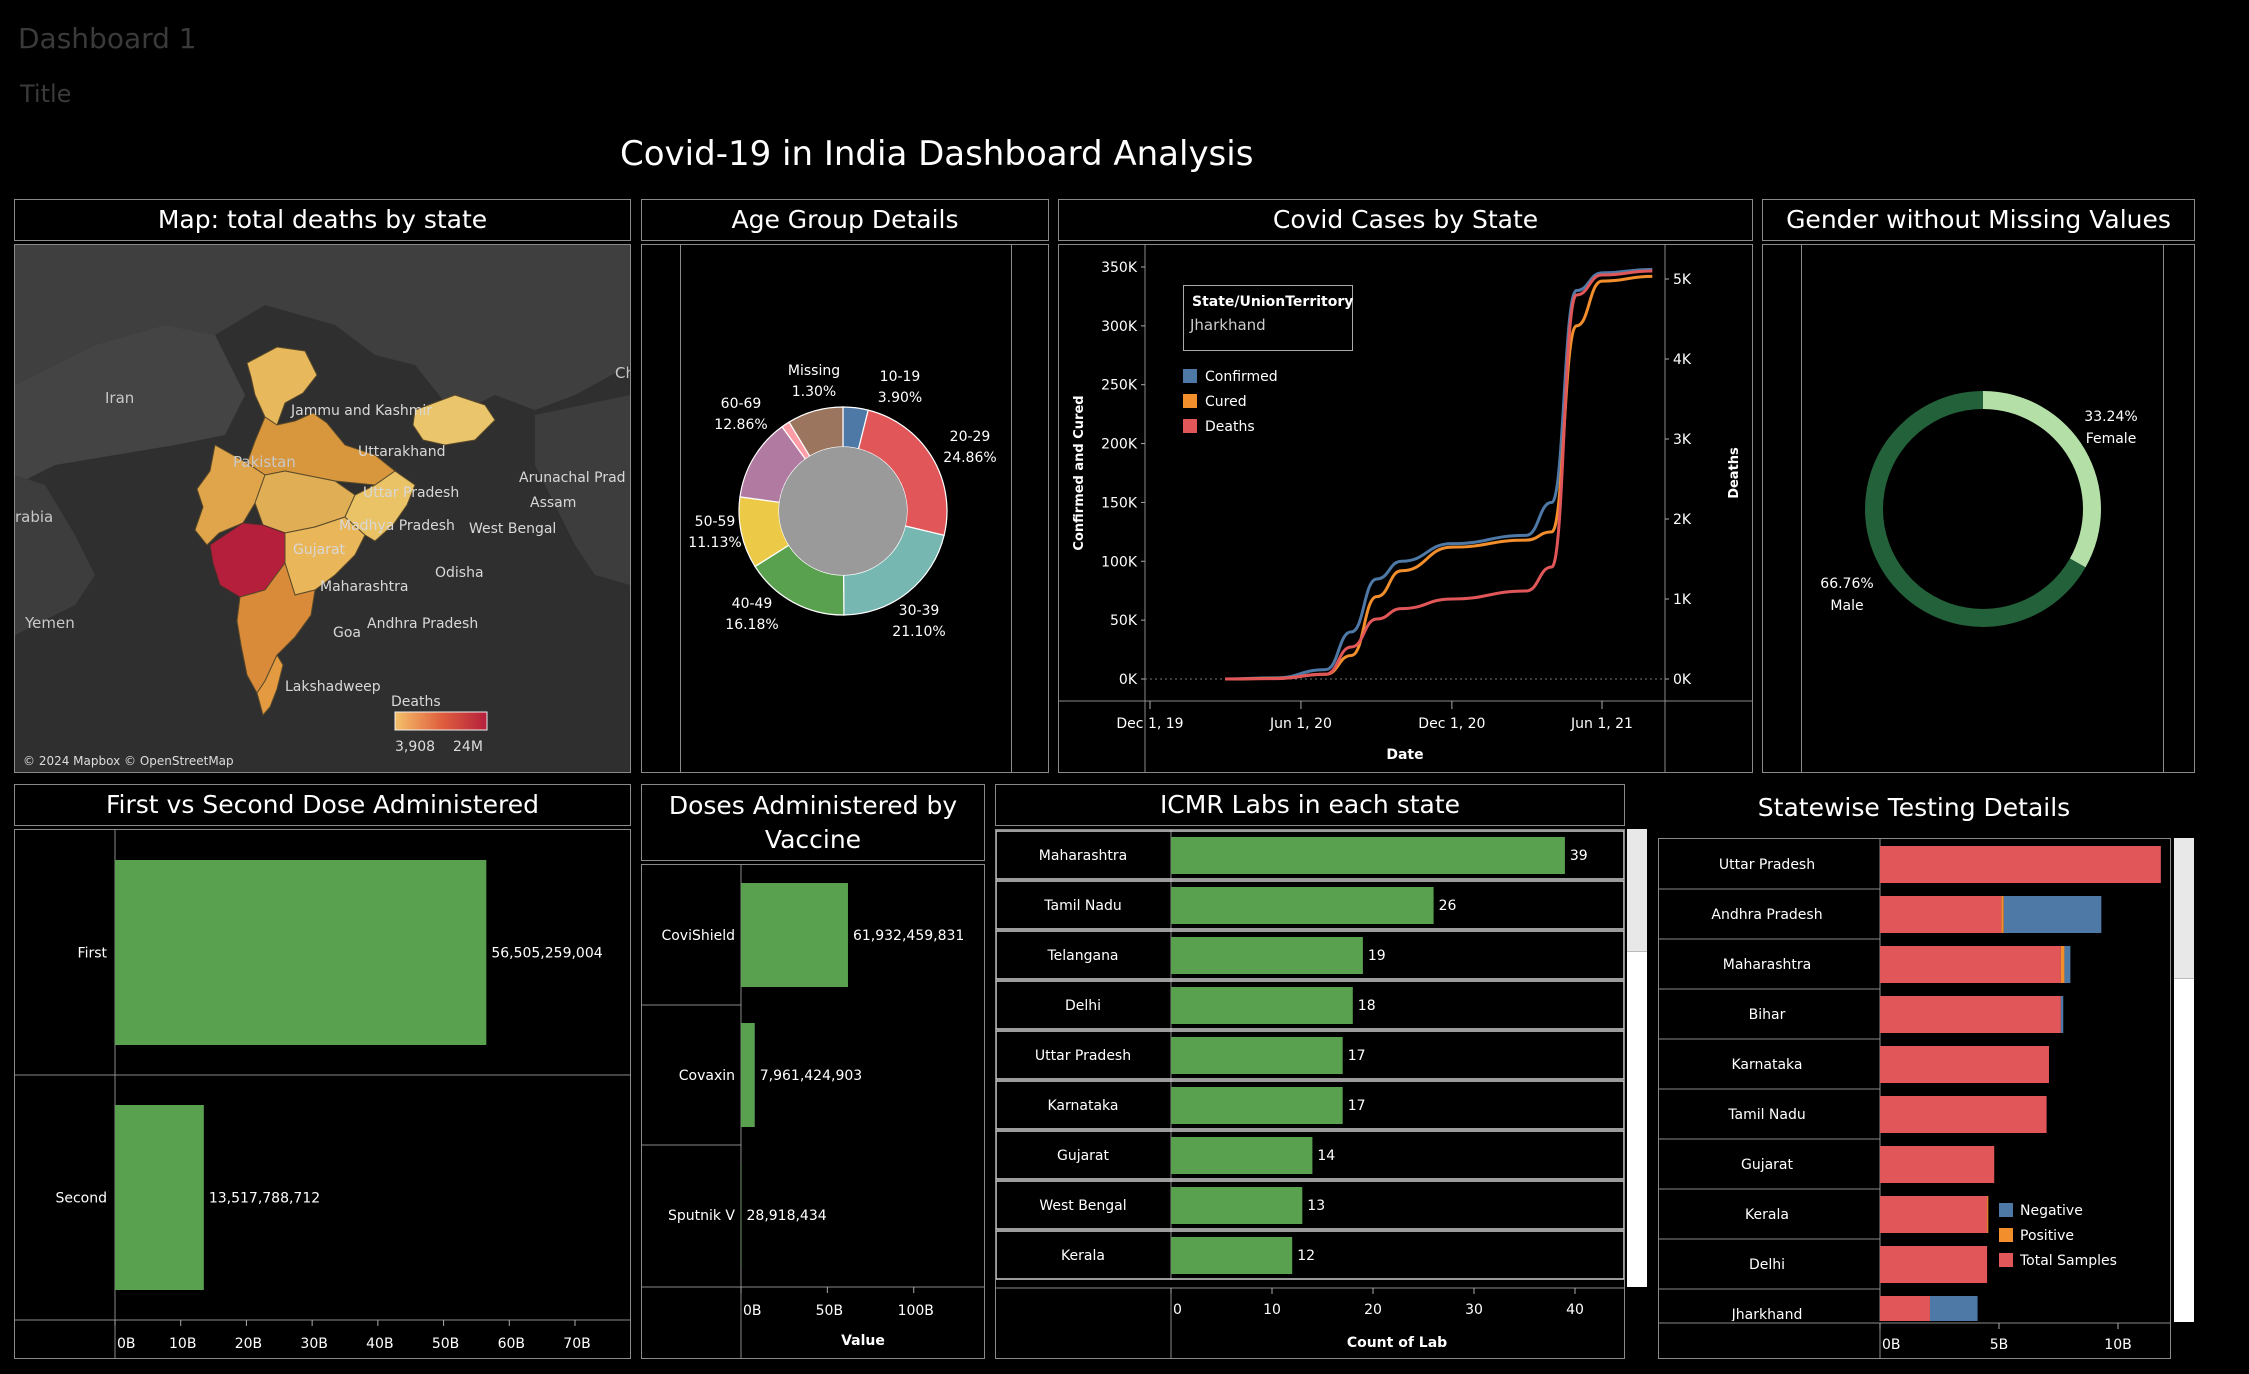 The width and height of the screenshot is (2249, 1374). Describe the element at coordinates (1300, 724) in the screenshot. I see `x-tick: Jun 1, 20` at that location.